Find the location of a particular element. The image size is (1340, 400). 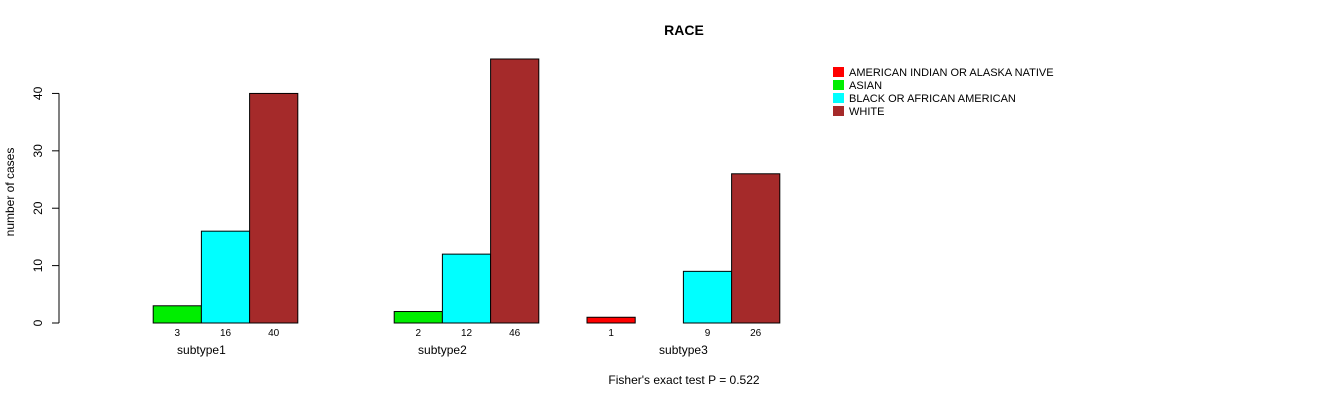

bar-value-label: 26 is located at coordinates (756, 333).